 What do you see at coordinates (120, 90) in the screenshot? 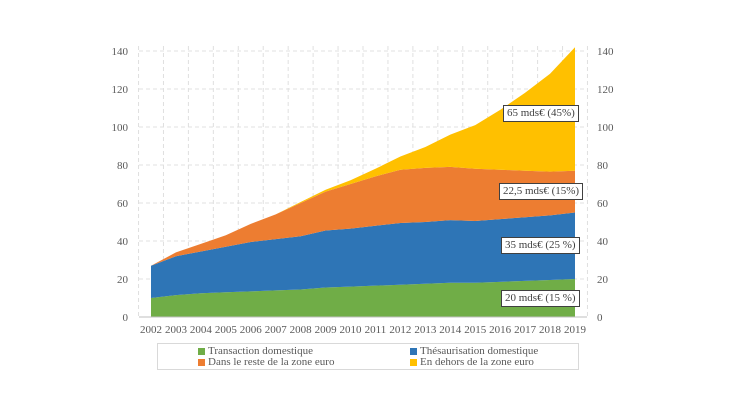
I see `y-tick-label: 120` at bounding box center [120, 90].